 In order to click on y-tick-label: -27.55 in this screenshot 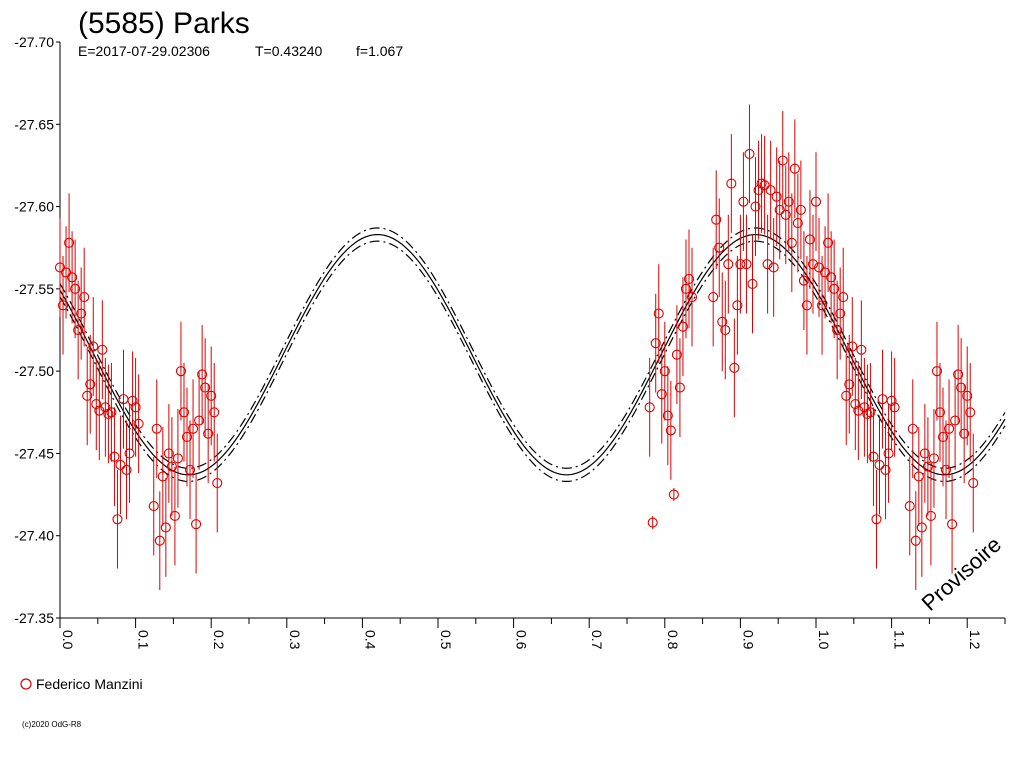, I will do `click(34, 289)`.